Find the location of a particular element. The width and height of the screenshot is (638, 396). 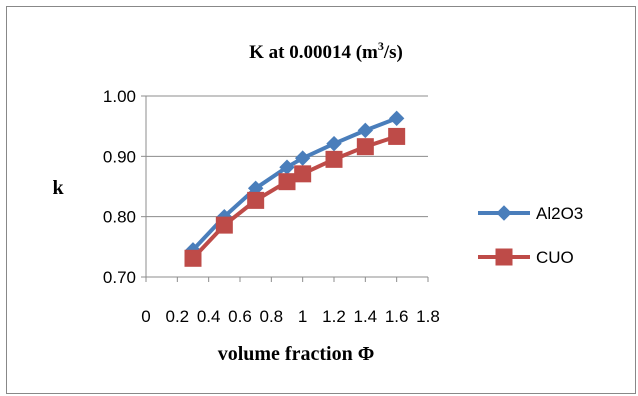

legend-item: CUO is located at coordinates (526, 257).